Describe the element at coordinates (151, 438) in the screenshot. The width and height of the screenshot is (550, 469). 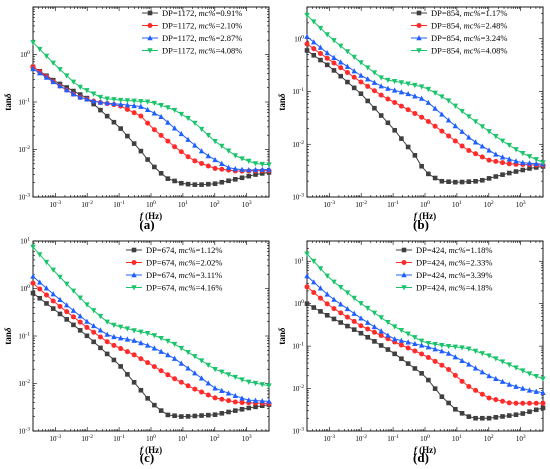
I see `x-tick-label: 10⁰` at that location.